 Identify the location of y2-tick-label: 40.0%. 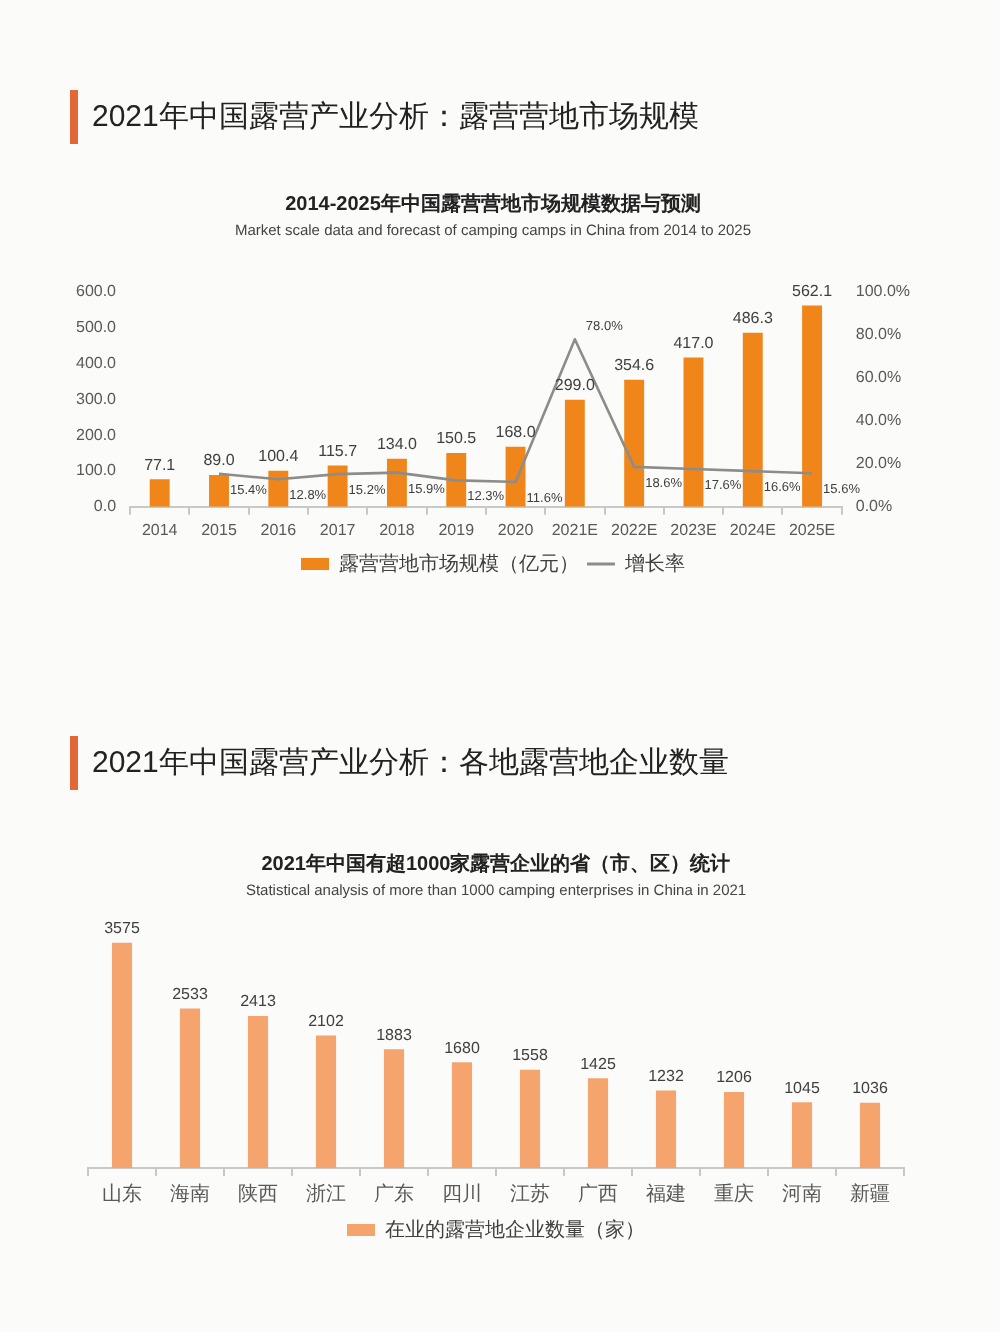
(878, 420).